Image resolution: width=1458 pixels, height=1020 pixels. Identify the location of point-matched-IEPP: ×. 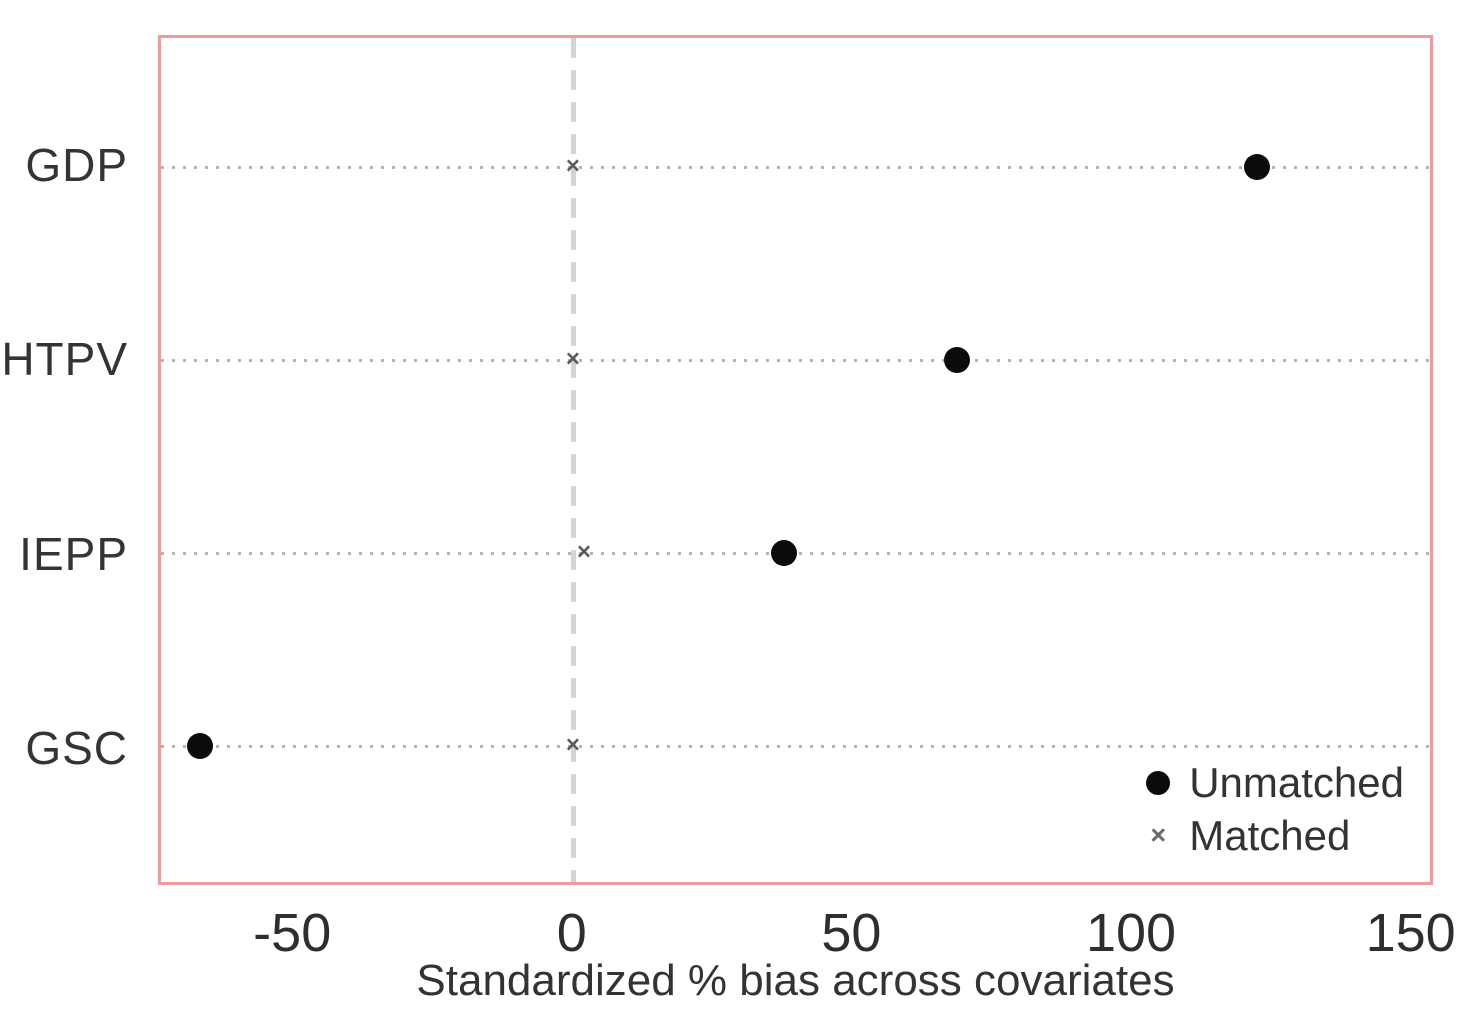
(584, 552).